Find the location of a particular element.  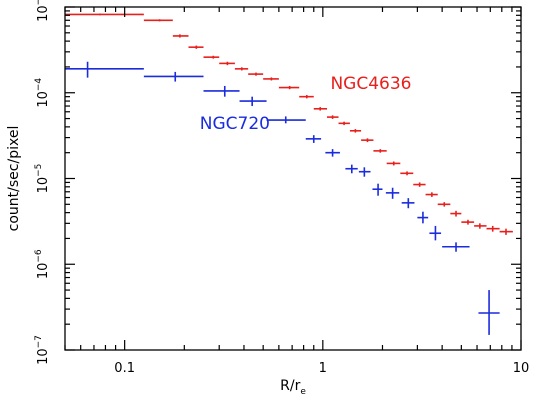

x-tick-label: 1 is located at coordinates (323, 368).